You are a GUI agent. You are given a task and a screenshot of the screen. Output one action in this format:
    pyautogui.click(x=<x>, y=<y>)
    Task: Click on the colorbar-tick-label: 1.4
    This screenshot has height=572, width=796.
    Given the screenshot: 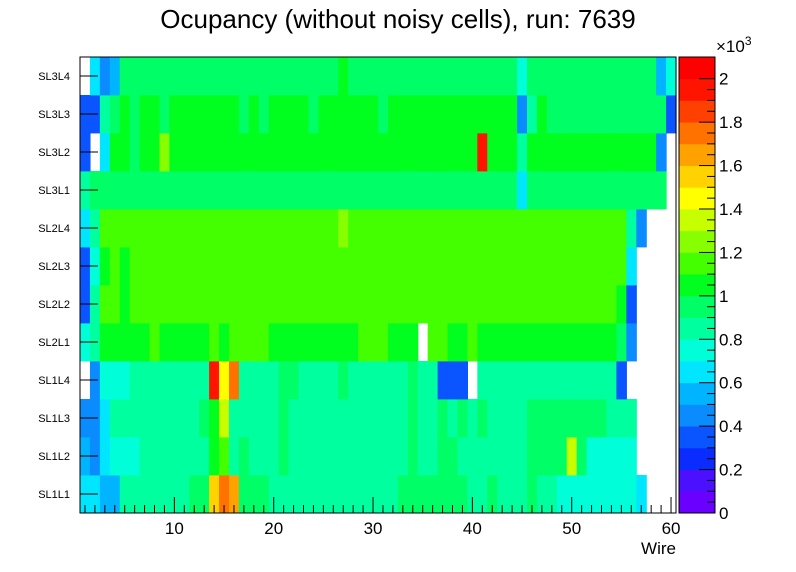 What is the action you would take?
    pyautogui.click(x=731, y=209)
    